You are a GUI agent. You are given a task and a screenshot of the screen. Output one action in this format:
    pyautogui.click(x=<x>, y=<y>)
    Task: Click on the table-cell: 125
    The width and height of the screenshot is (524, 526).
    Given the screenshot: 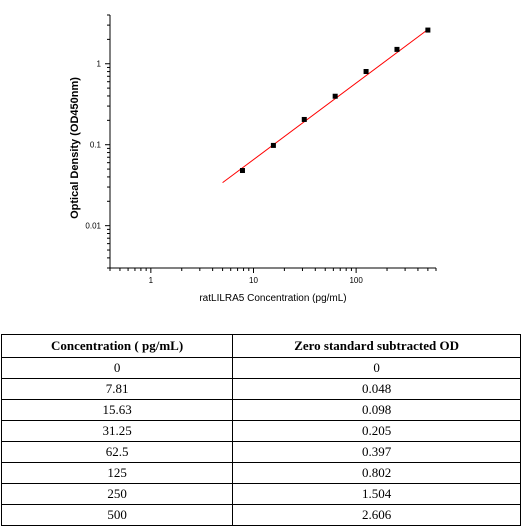 What is the action you would take?
    pyautogui.click(x=117, y=473)
    